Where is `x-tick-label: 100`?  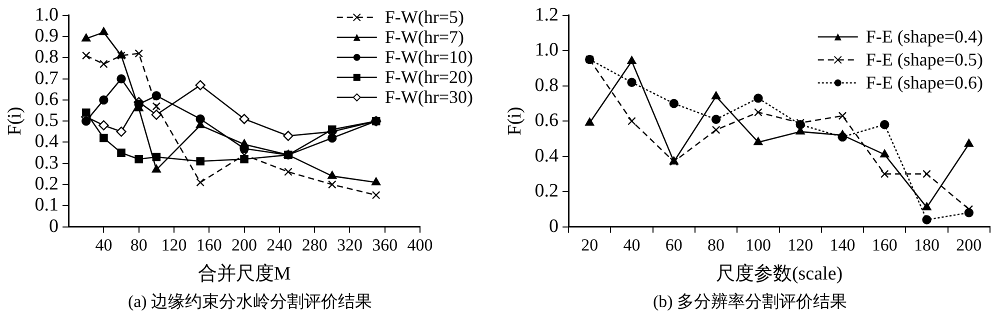
x-tick-label: 100 is located at coordinates (758, 244).